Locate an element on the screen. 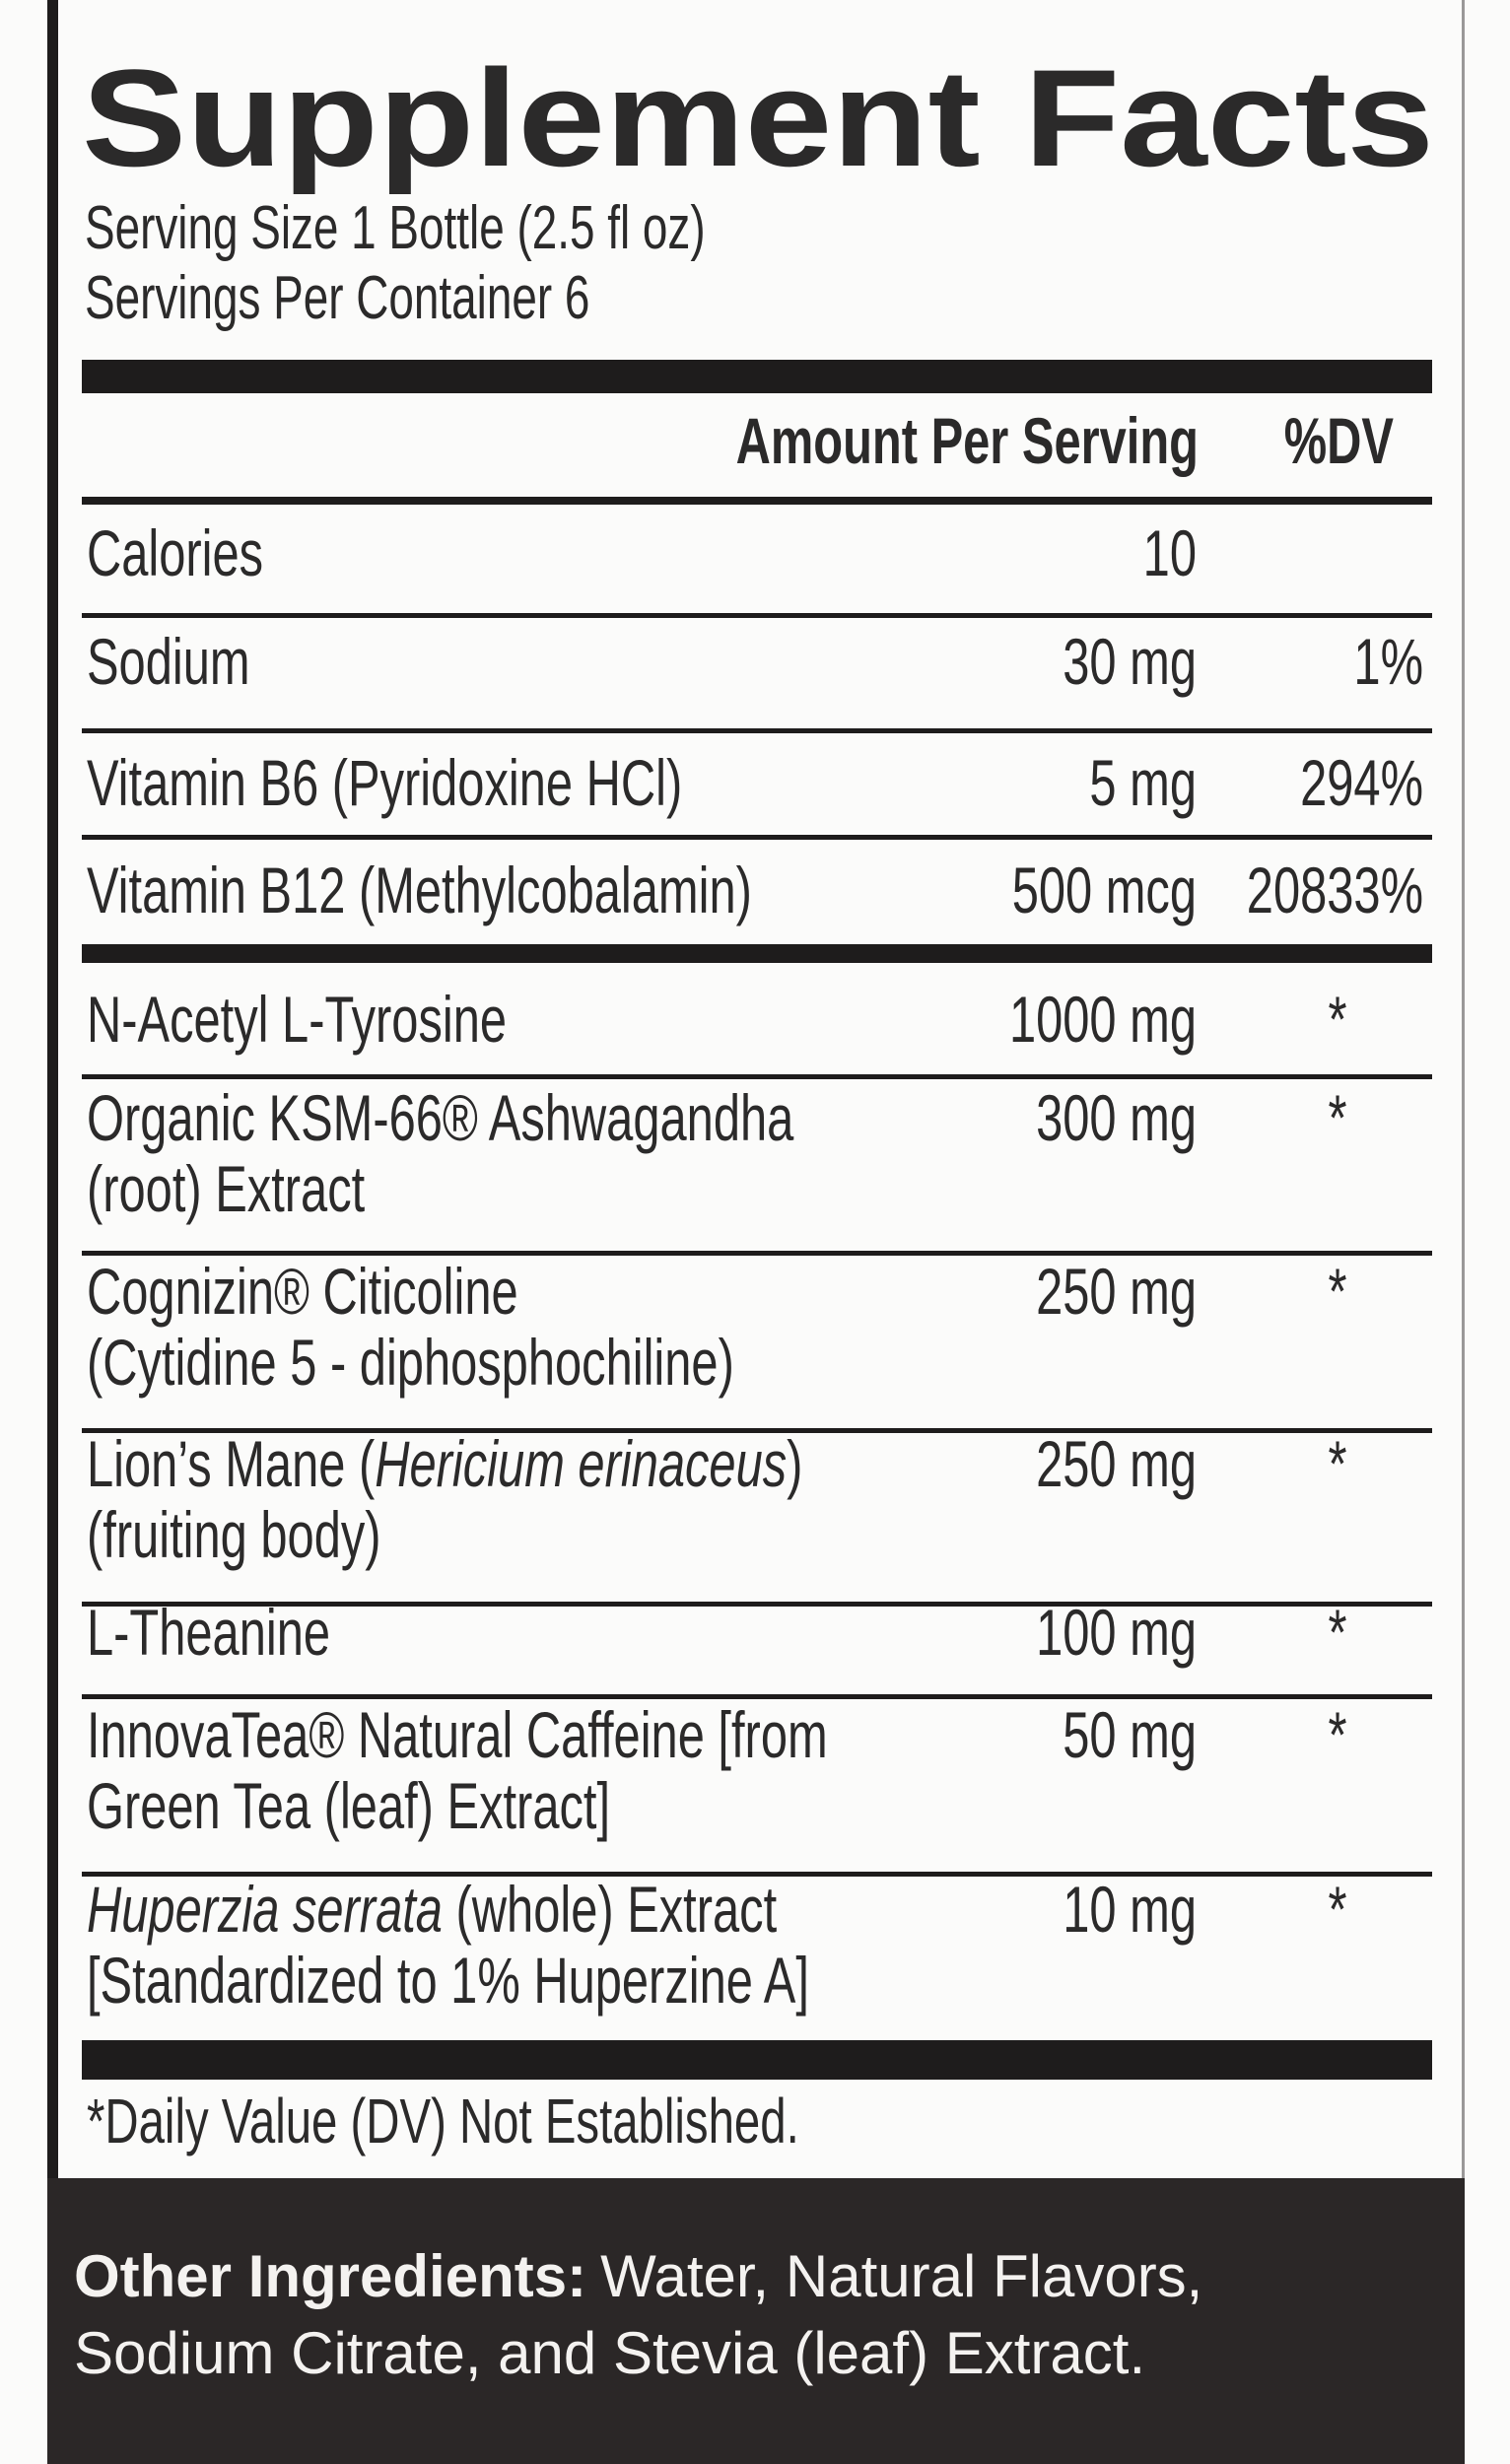 The image size is (1510, 2464). ingredient-name: (root) Extract is located at coordinates (226, 1189).